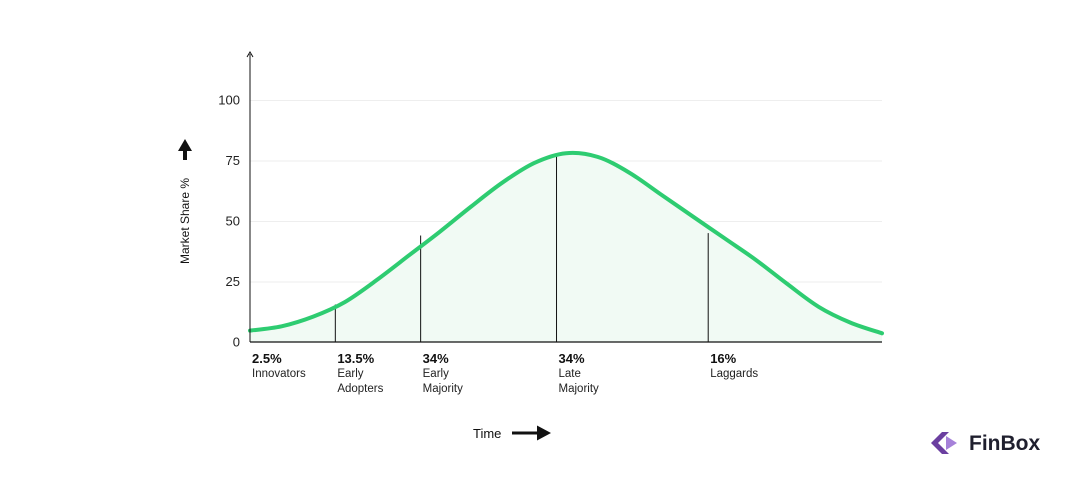 The height and width of the screenshot is (482, 1080). Describe the element at coordinates (487, 433) in the screenshot. I see `x-axis-title: Time` at that location.